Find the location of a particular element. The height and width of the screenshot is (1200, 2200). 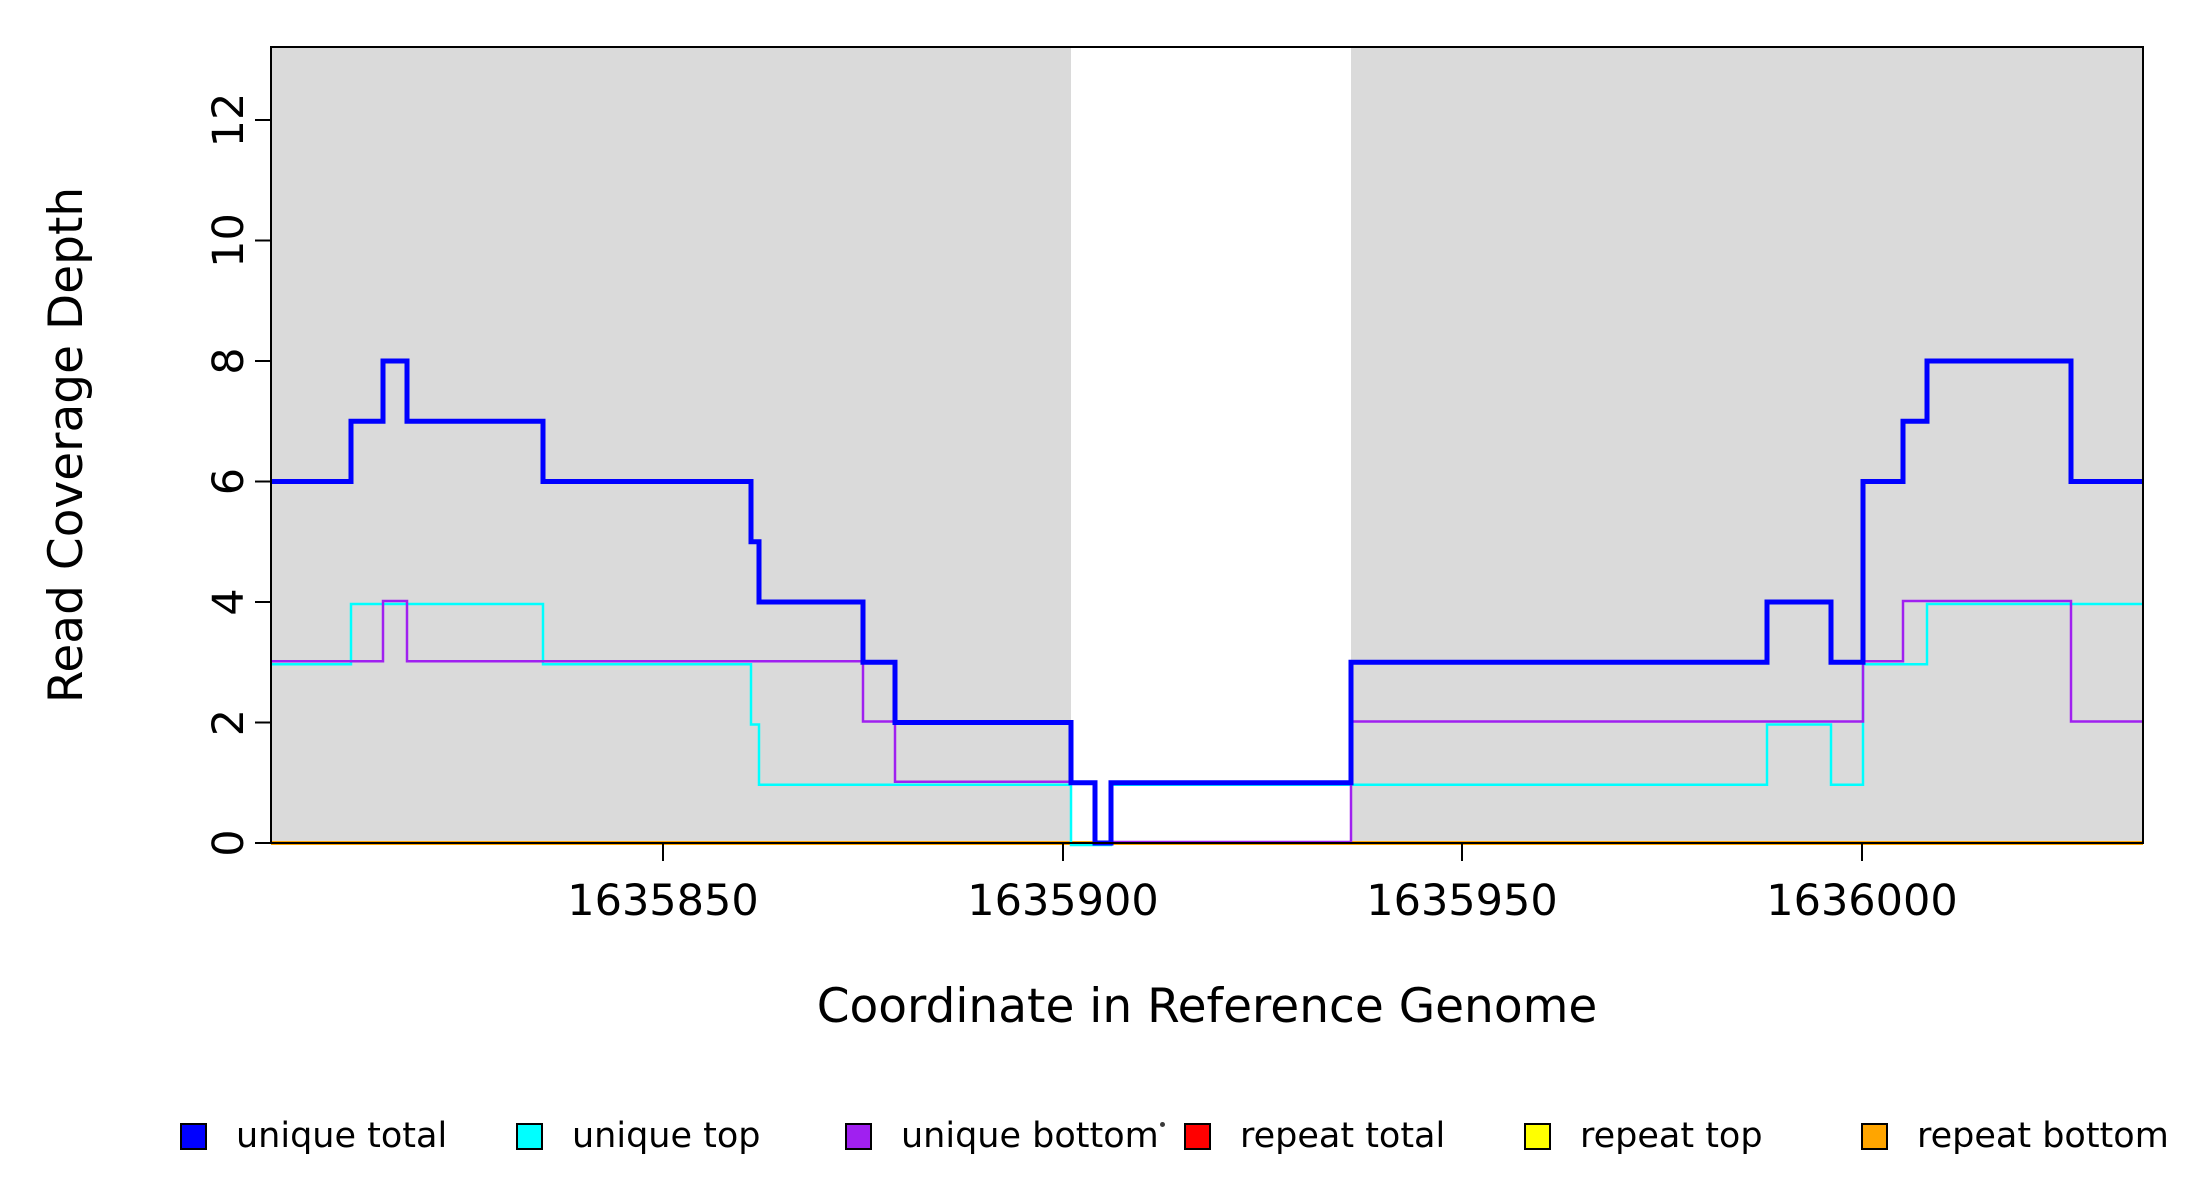

y-tick-label-2: 2 is located at coordinates (229, 722).